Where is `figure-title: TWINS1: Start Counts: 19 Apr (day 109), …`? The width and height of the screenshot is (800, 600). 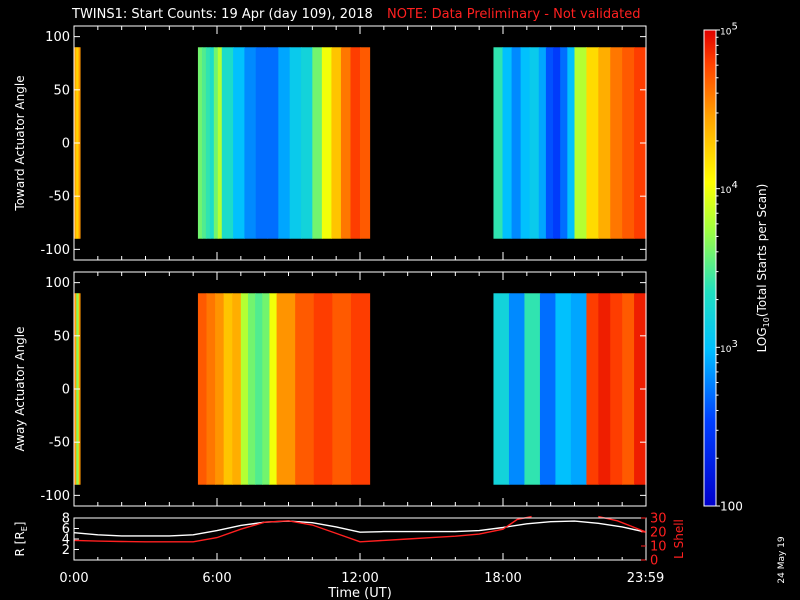 figure-title: TWINS1: Start Counts: 19 Apr (day 109), … is located at coordinates (407, 15).